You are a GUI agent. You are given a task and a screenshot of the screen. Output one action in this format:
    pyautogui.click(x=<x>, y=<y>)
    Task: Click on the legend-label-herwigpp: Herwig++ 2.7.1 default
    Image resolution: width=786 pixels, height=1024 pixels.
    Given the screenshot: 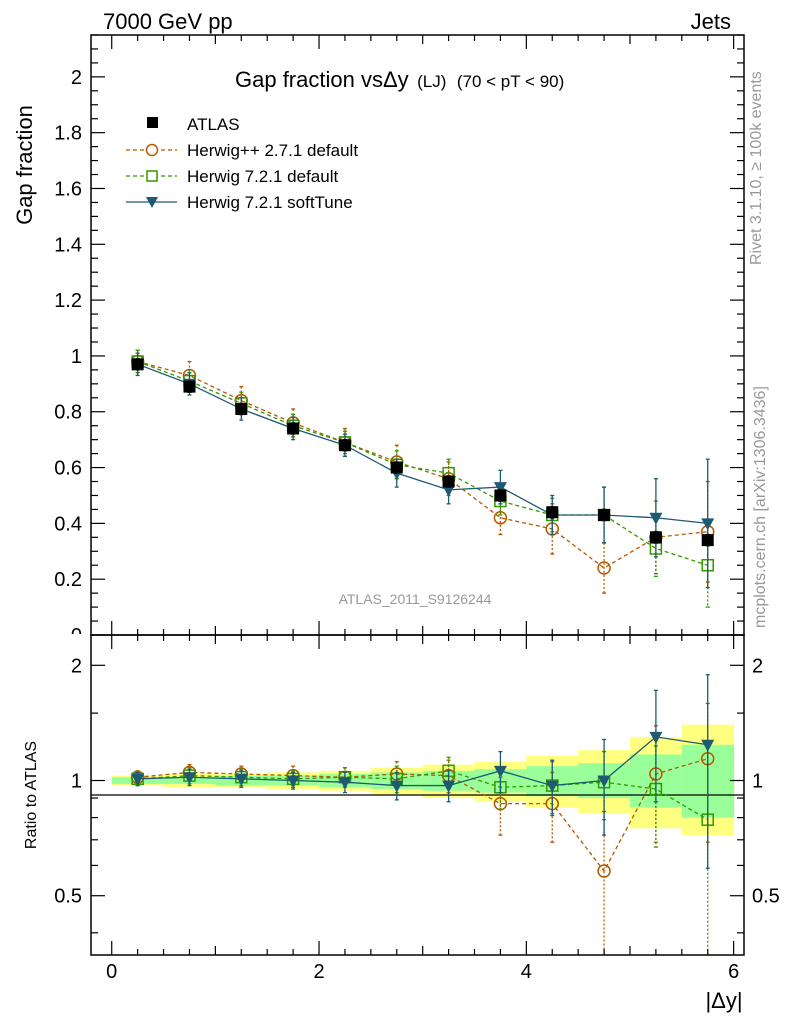 What is the action you would take?
    pyautogui.click(x=272, y=150)
    